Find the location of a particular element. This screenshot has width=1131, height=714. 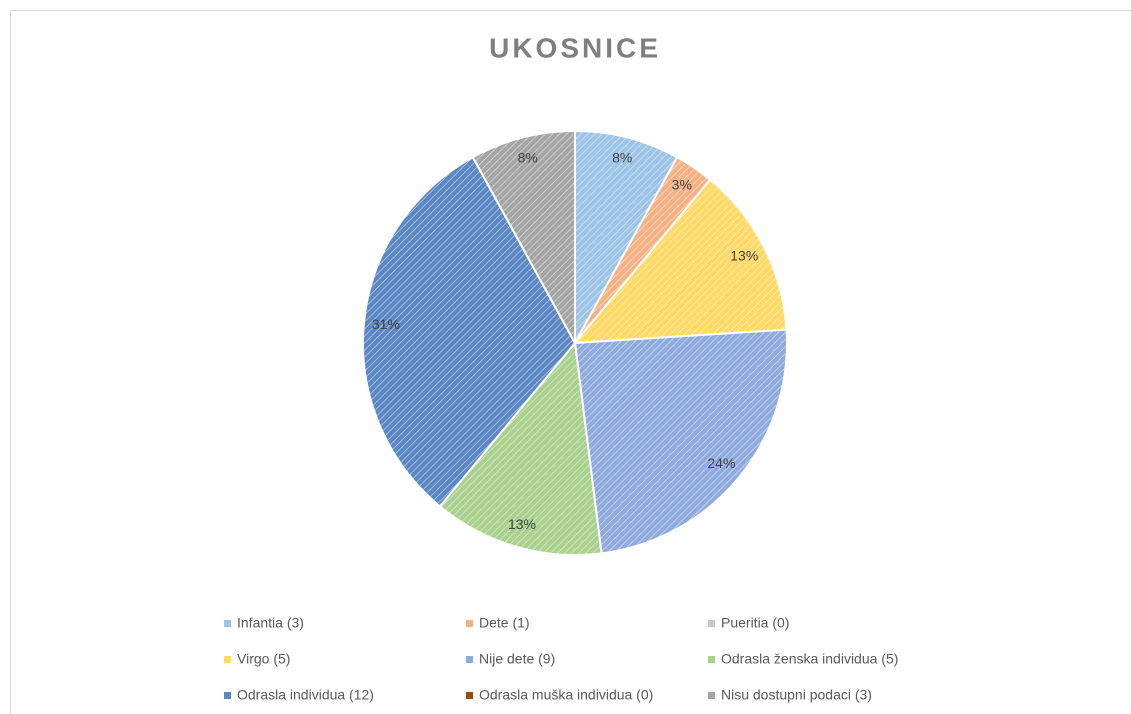

legend-label: Pueritia (0) is located at coordinates (755, 623).